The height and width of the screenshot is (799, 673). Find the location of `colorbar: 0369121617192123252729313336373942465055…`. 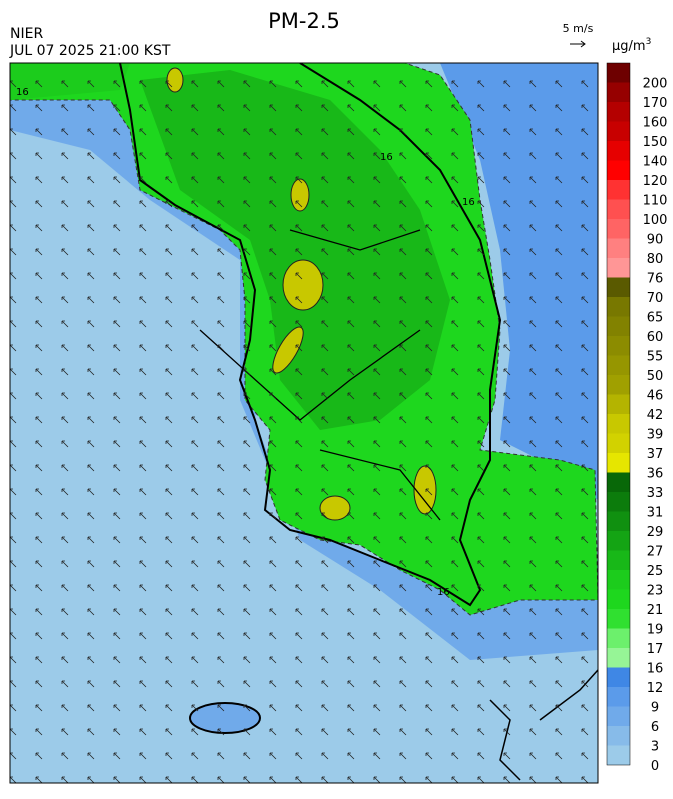

colorbar: 0369121617192123252729313336373942465055… is located at coordinates (637, 418).